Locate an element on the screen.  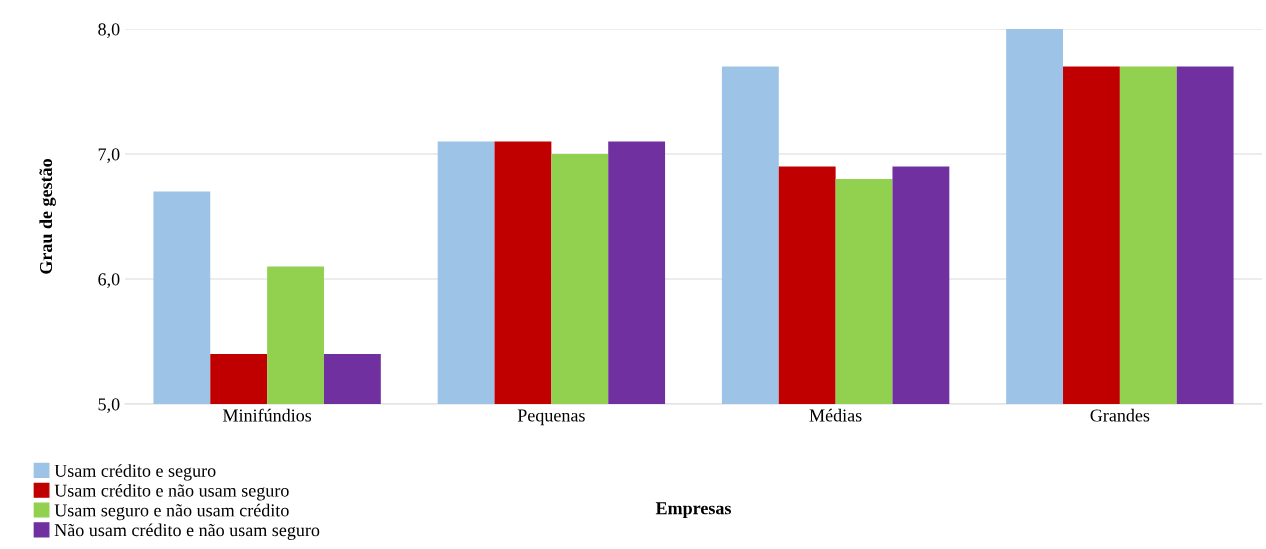
legend-label: Usam crédito e seguro is located at coordinates (135, 472).